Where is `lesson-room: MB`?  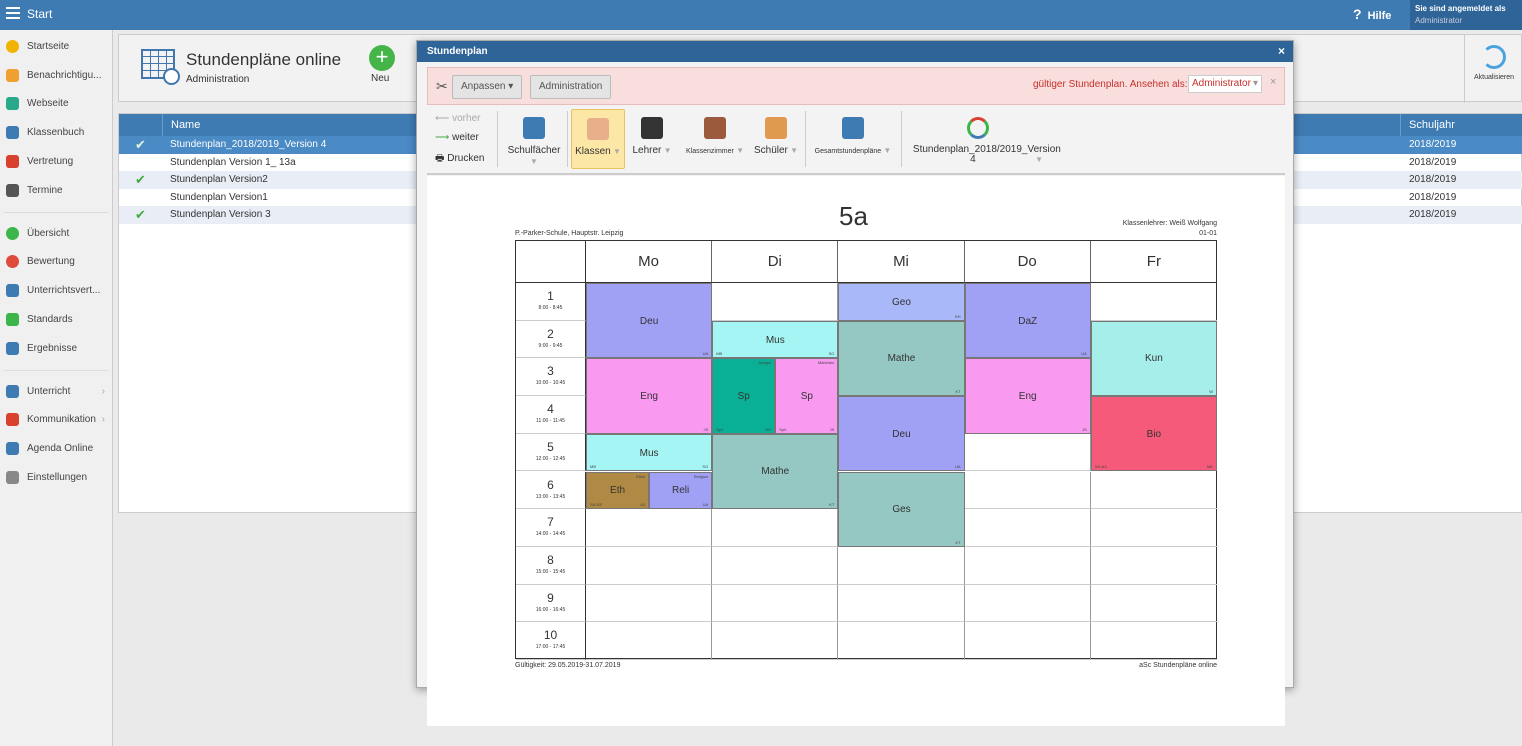 lesson-room: MB is located at coordinates (719, 354).